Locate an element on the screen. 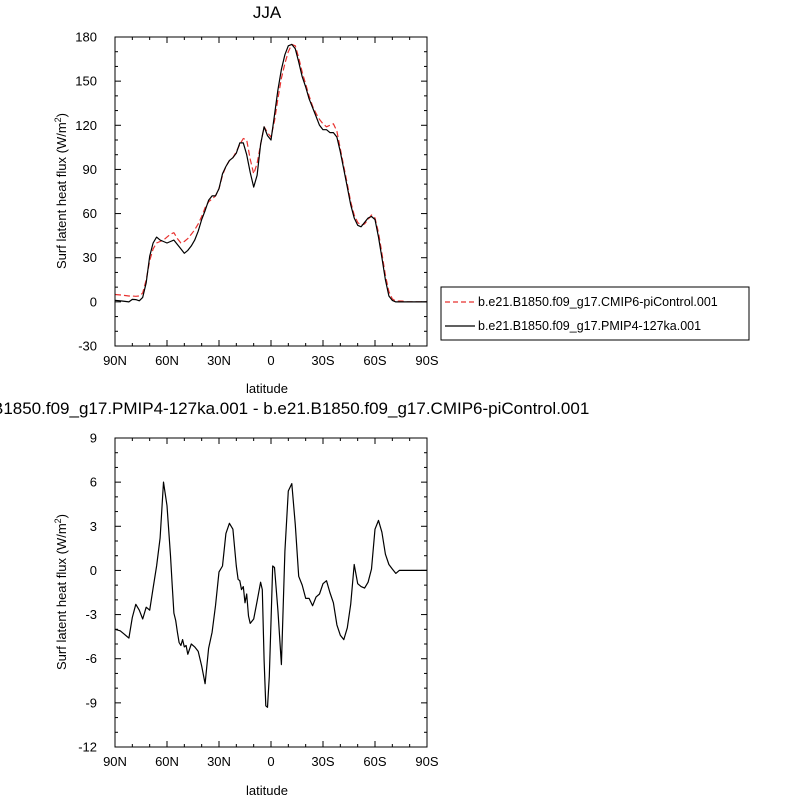  chart-0-y-tick-label: 120 is located at coordinates (86, 125).